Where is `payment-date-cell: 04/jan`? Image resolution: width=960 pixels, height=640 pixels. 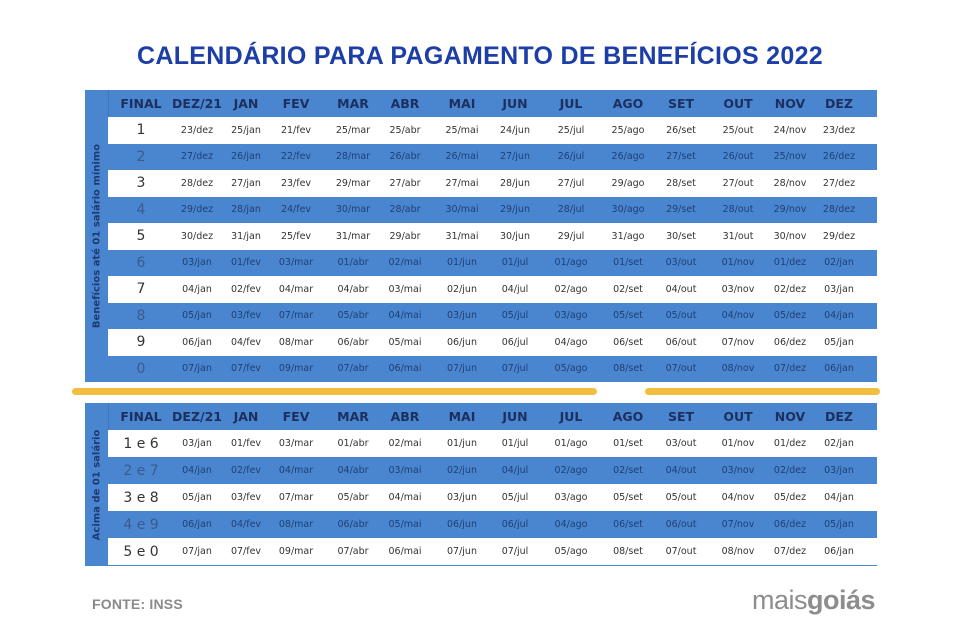 payment-date-cell: 04/jan is located at coordinates (839, 497).